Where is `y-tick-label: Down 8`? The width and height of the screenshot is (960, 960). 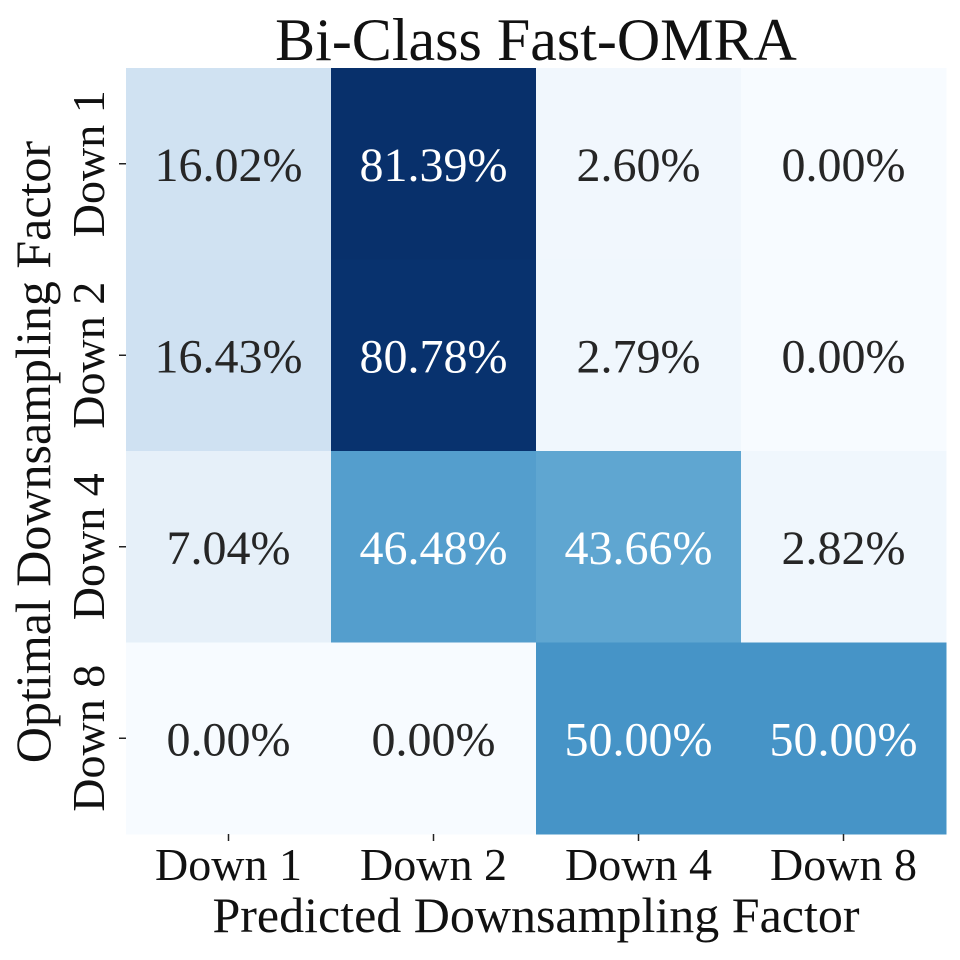 y-tick-label: Down 8 is located at coordinates (88, 738).